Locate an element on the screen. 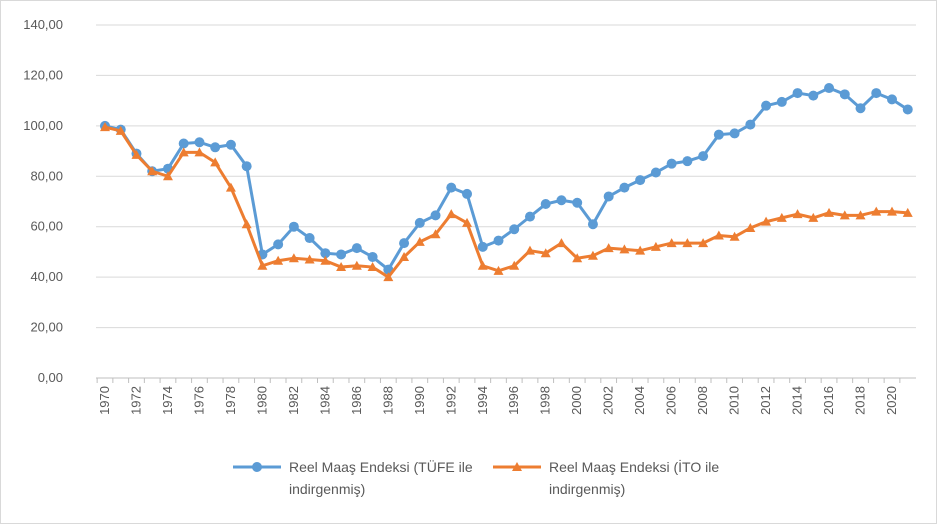 The width and height of the screenshot is (937, 524). x-tick-label: 1982 is located at coordinates (293, 400).